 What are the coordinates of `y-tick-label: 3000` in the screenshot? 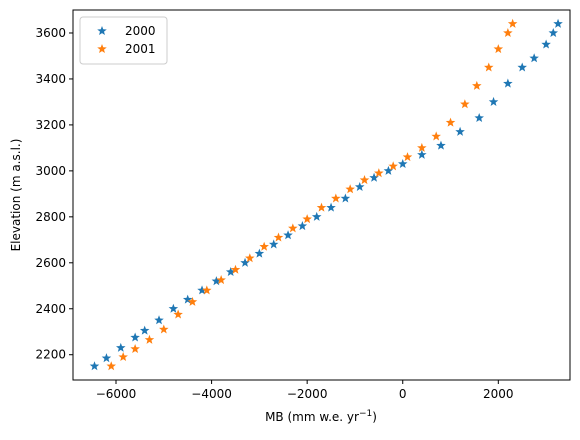 It's located at (50, 171).